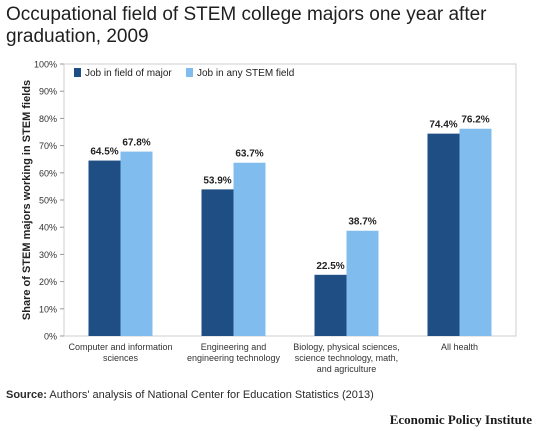 This screenshot has height=431, width=540. What do you see at coordinates (249, 154) in the screenshot?
I see `data-label: 63.7%` at bounding box center [249, 154].